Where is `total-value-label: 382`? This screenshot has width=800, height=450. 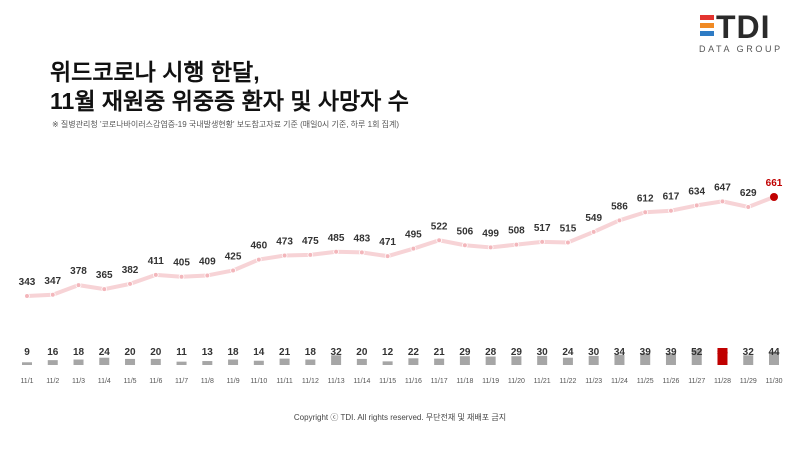
total-value-label: 382 is located at coordinates (130, 270).